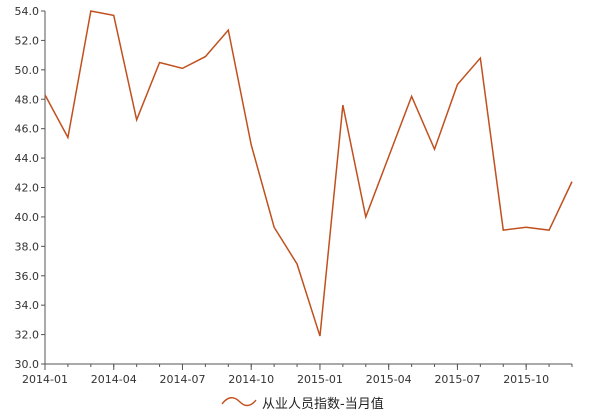 This screenshot has width=600, height=420. What do you see at coordinates (27, 276) in the screenshot?
I see `y-tick-label: 36.0` at bounding box center [27, 276].